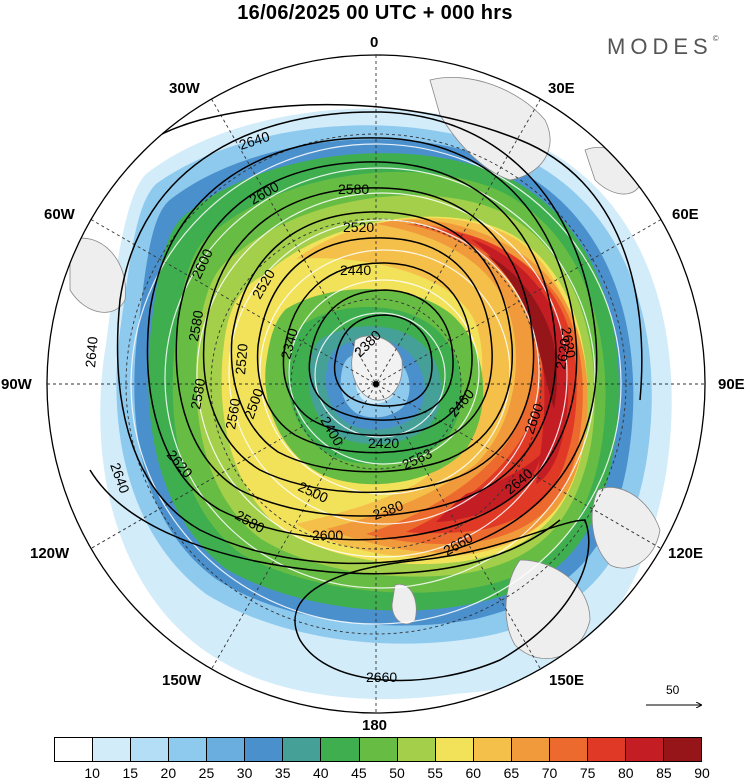 Image resolution: width=750 pixels, height=782 pixels. I want to click on colorbar-tick-label: 20, so click(168, 773).